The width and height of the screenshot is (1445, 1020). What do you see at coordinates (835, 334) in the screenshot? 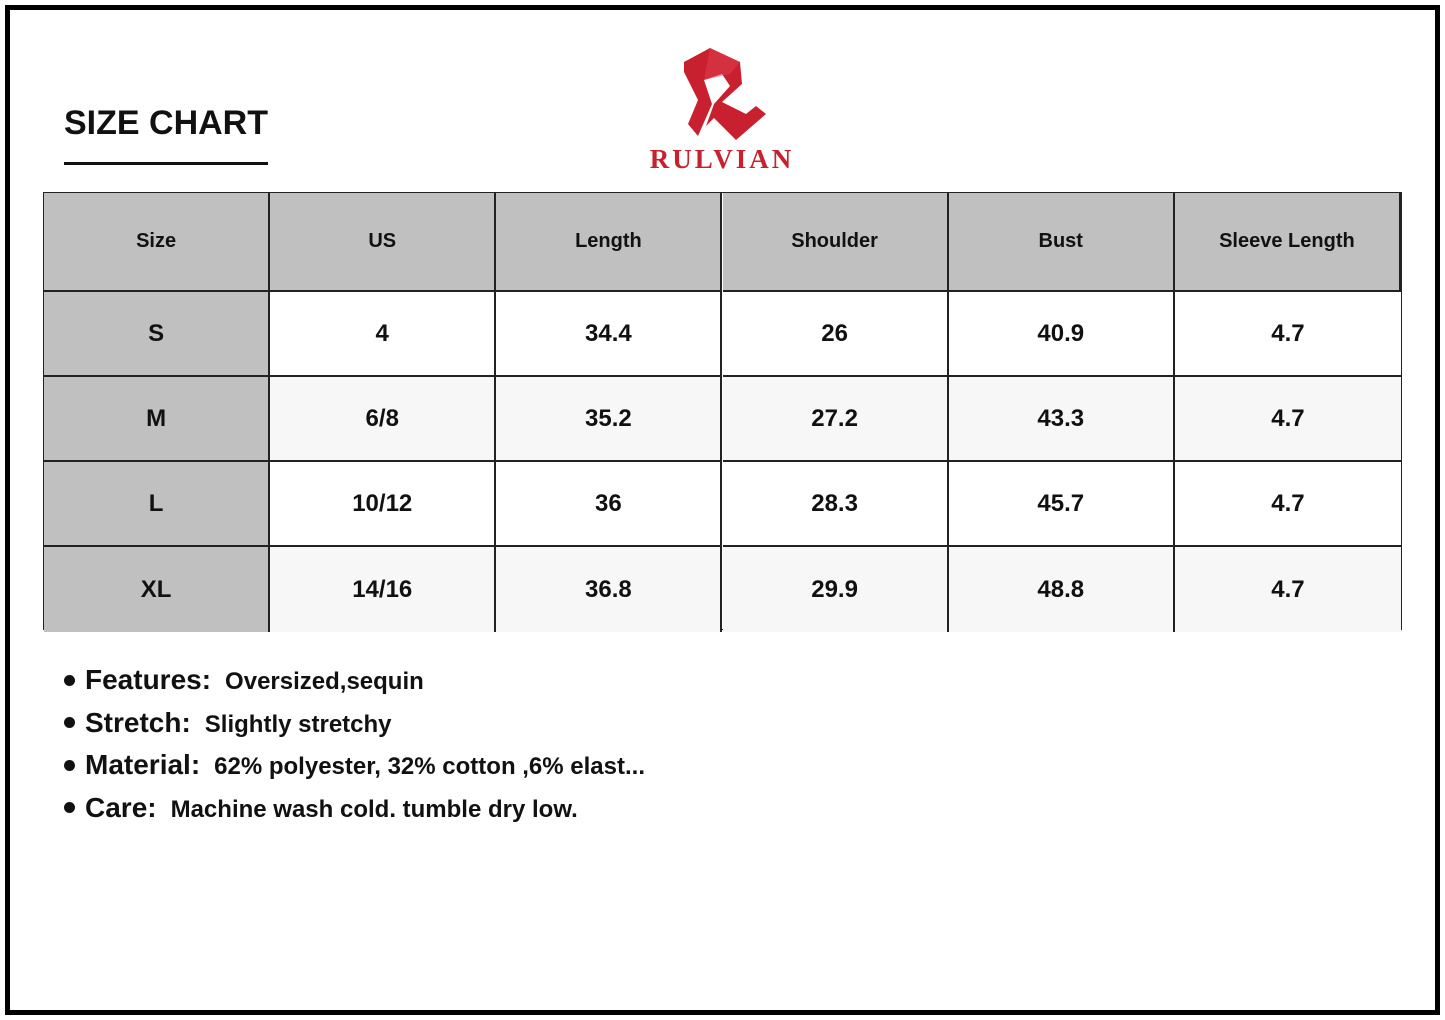
I see `table-cell: 26` at bounding box center [835, 334].